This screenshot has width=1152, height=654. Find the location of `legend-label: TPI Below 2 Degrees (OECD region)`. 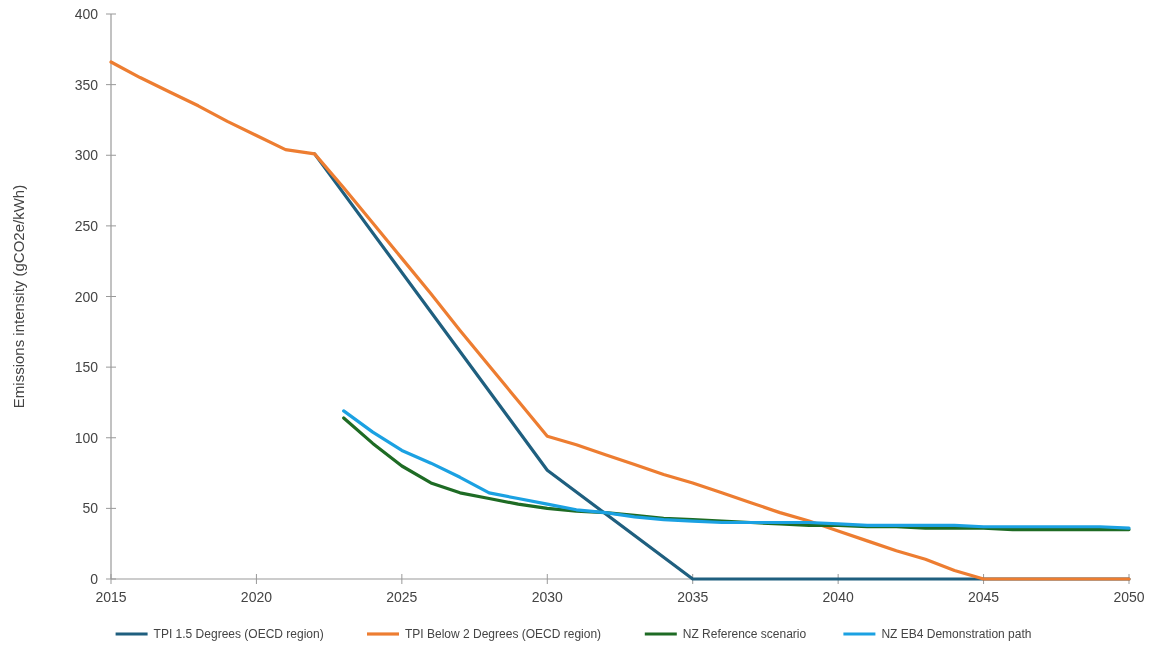

legend-label: TPI Below 2 Degrees (OECD region) is located at coordinates (503, 634).